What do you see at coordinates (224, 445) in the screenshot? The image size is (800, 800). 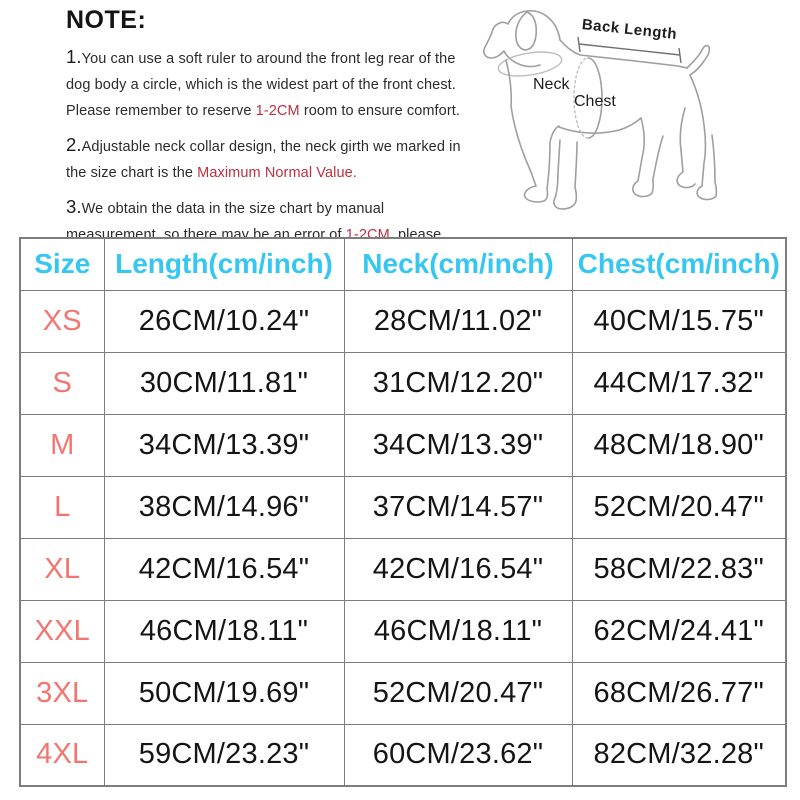 I see `length-cell: 34CM/13.39"` at bounding box center [224, 445].